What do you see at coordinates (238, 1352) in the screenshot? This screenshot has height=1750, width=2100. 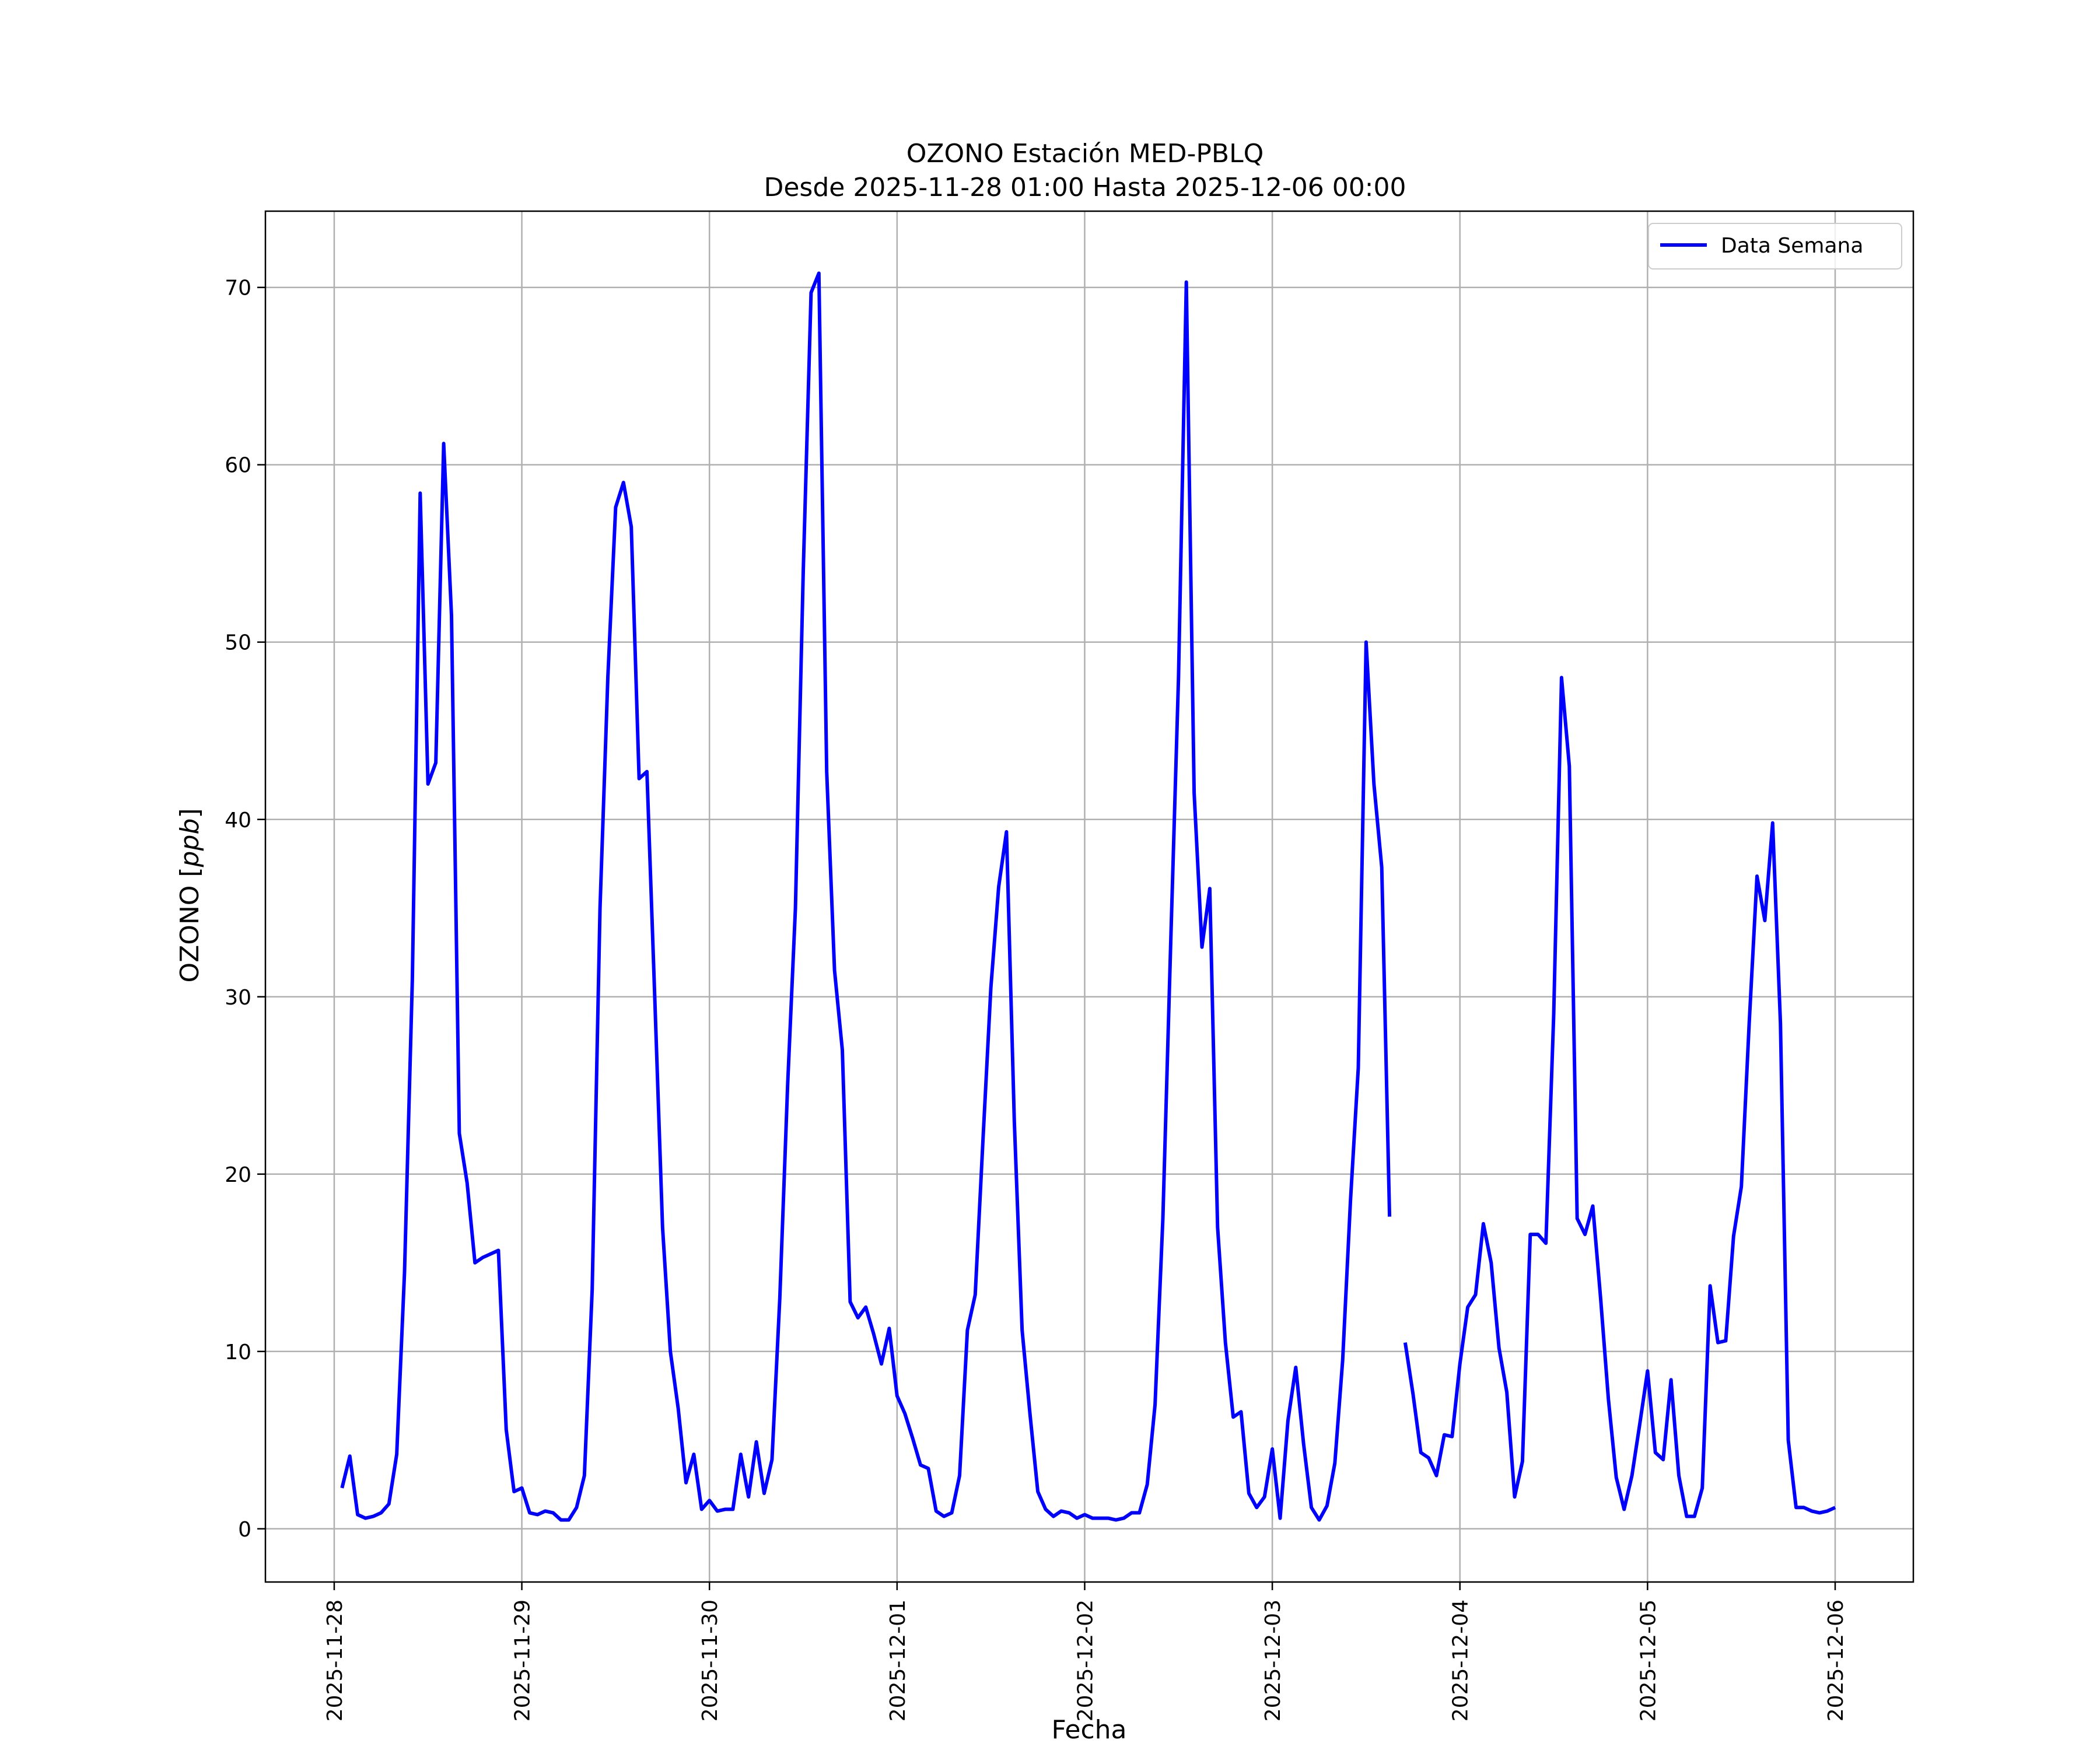 I see `y-tick-label: 10` at bounding box center [238, 1352].